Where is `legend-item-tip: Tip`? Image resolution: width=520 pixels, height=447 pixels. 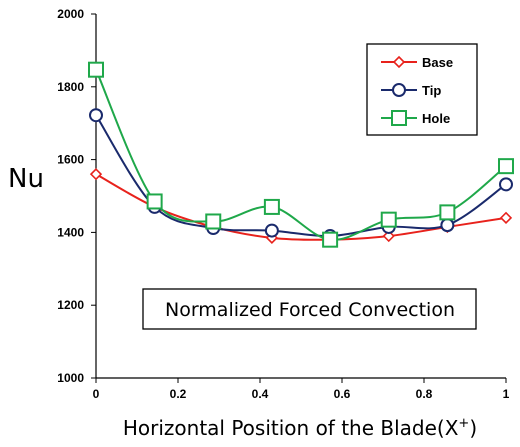 legend-item-tip: Tip is located at coordinates (411, 90).